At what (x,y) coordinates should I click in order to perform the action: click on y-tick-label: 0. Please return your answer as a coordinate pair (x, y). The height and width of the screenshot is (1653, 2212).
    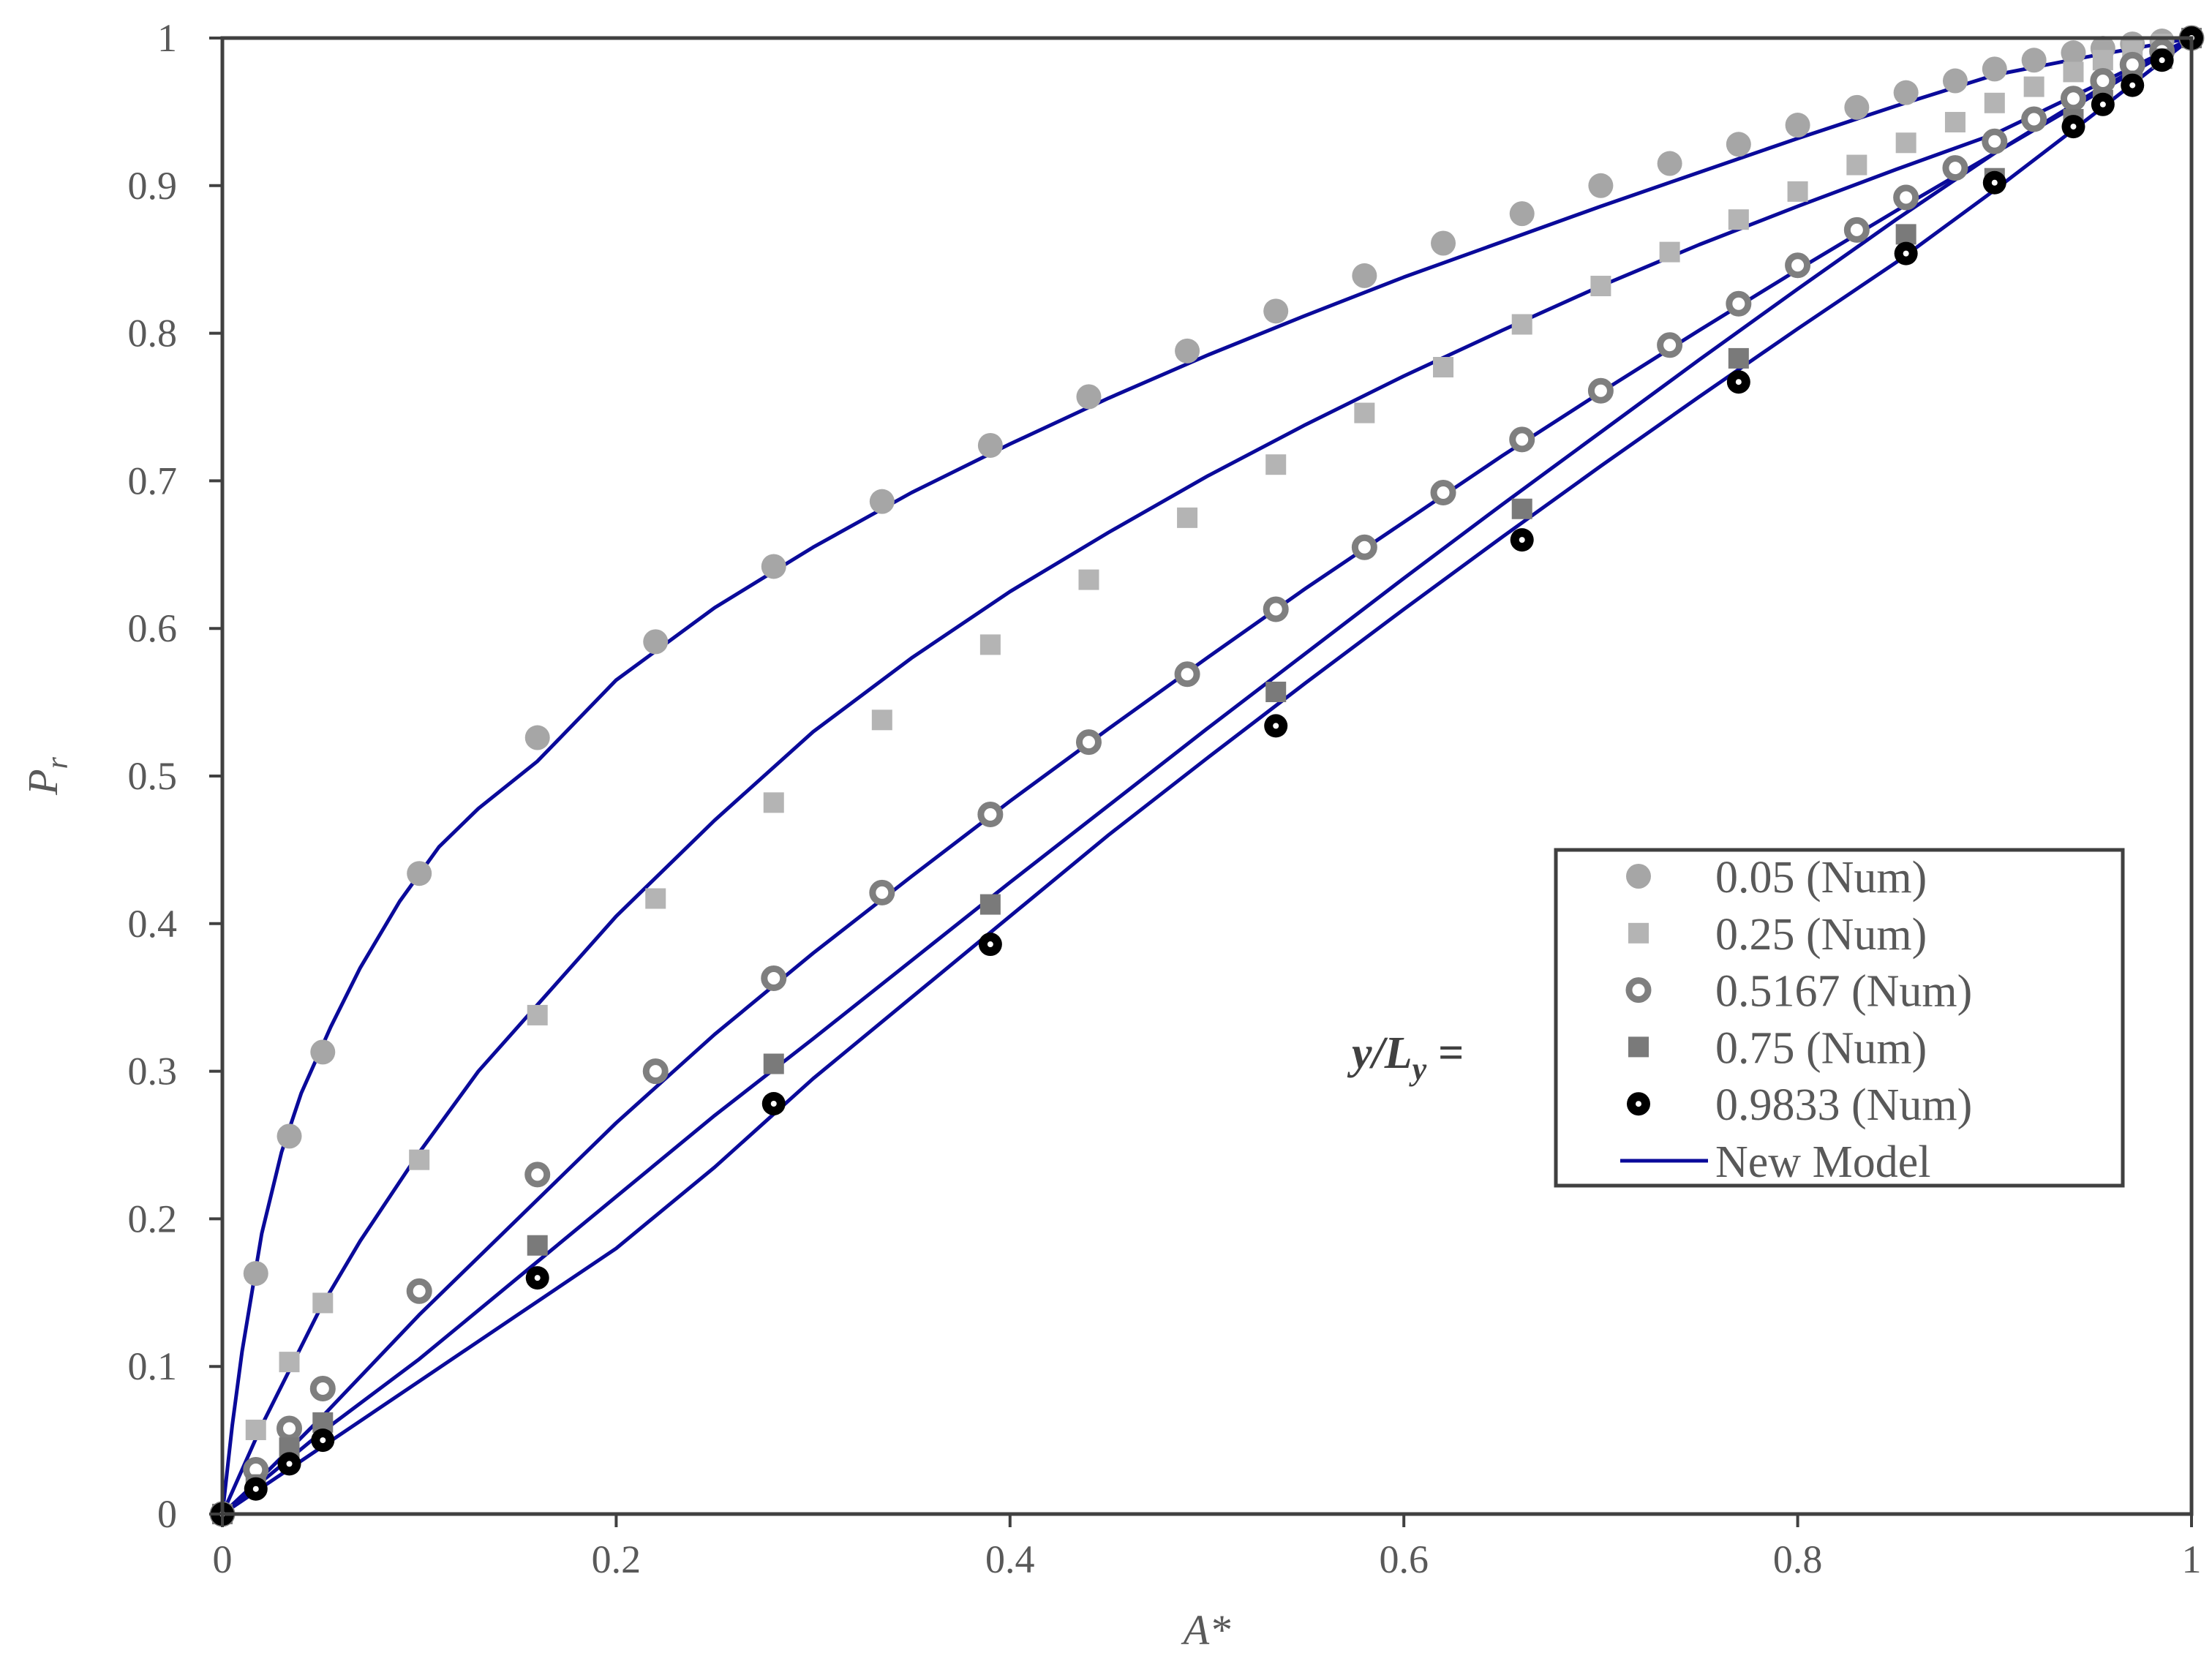
    Looking at the image, I should click on (167, 1514).